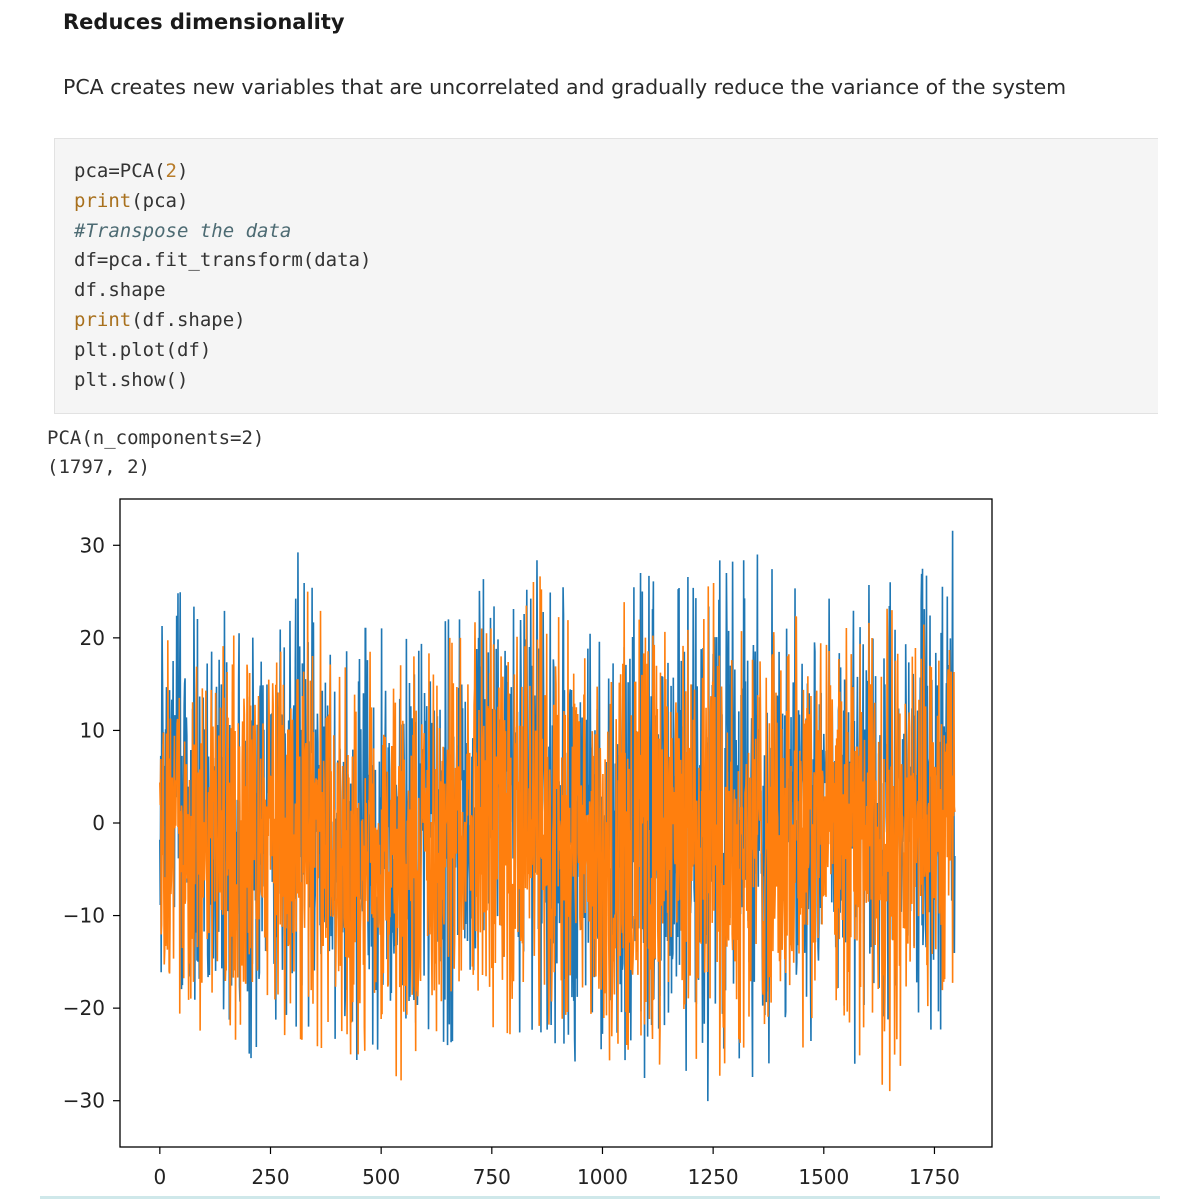 The width and height of the screenshot is (1200, 1200). Describe the element at coordinates (98, 823) in the screenshot. I see `y-tick-label: 0` at that location.